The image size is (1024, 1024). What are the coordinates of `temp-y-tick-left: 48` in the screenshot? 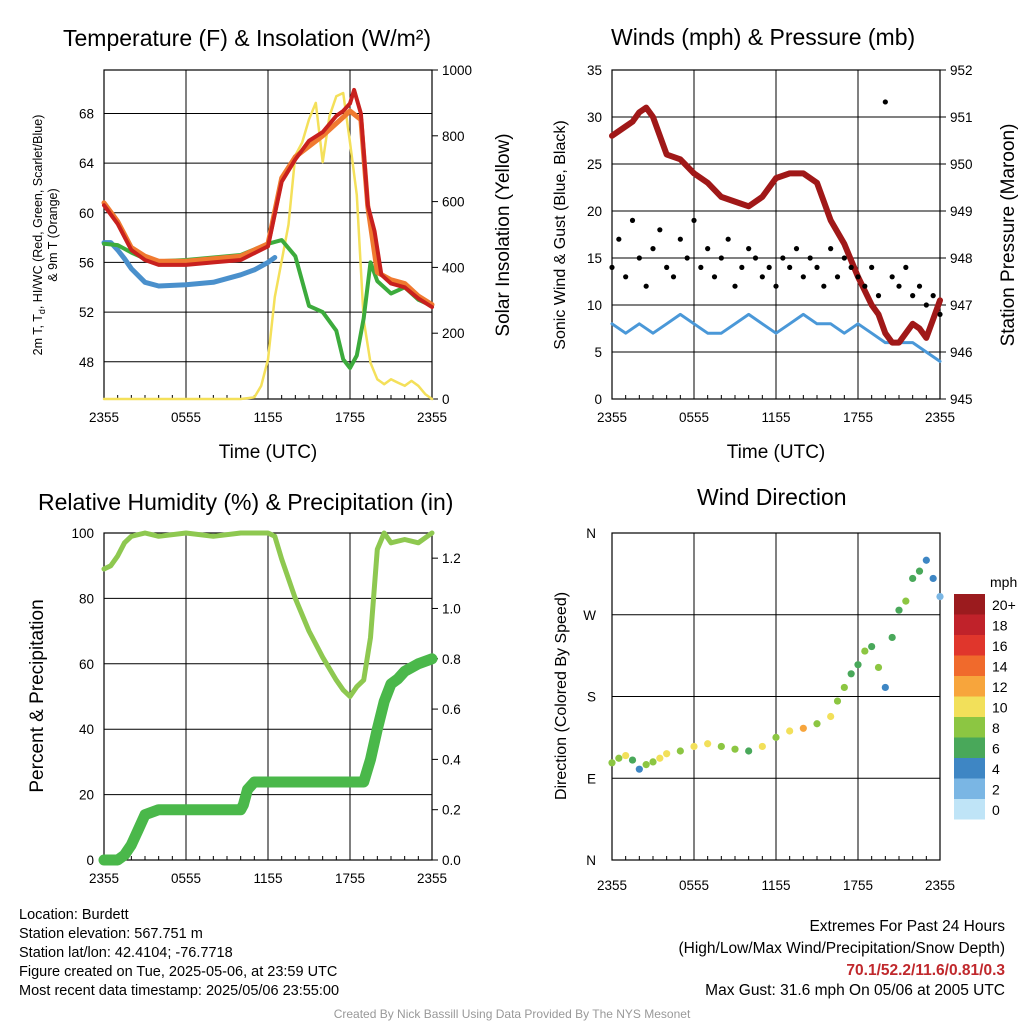 It's located at (86, 362).